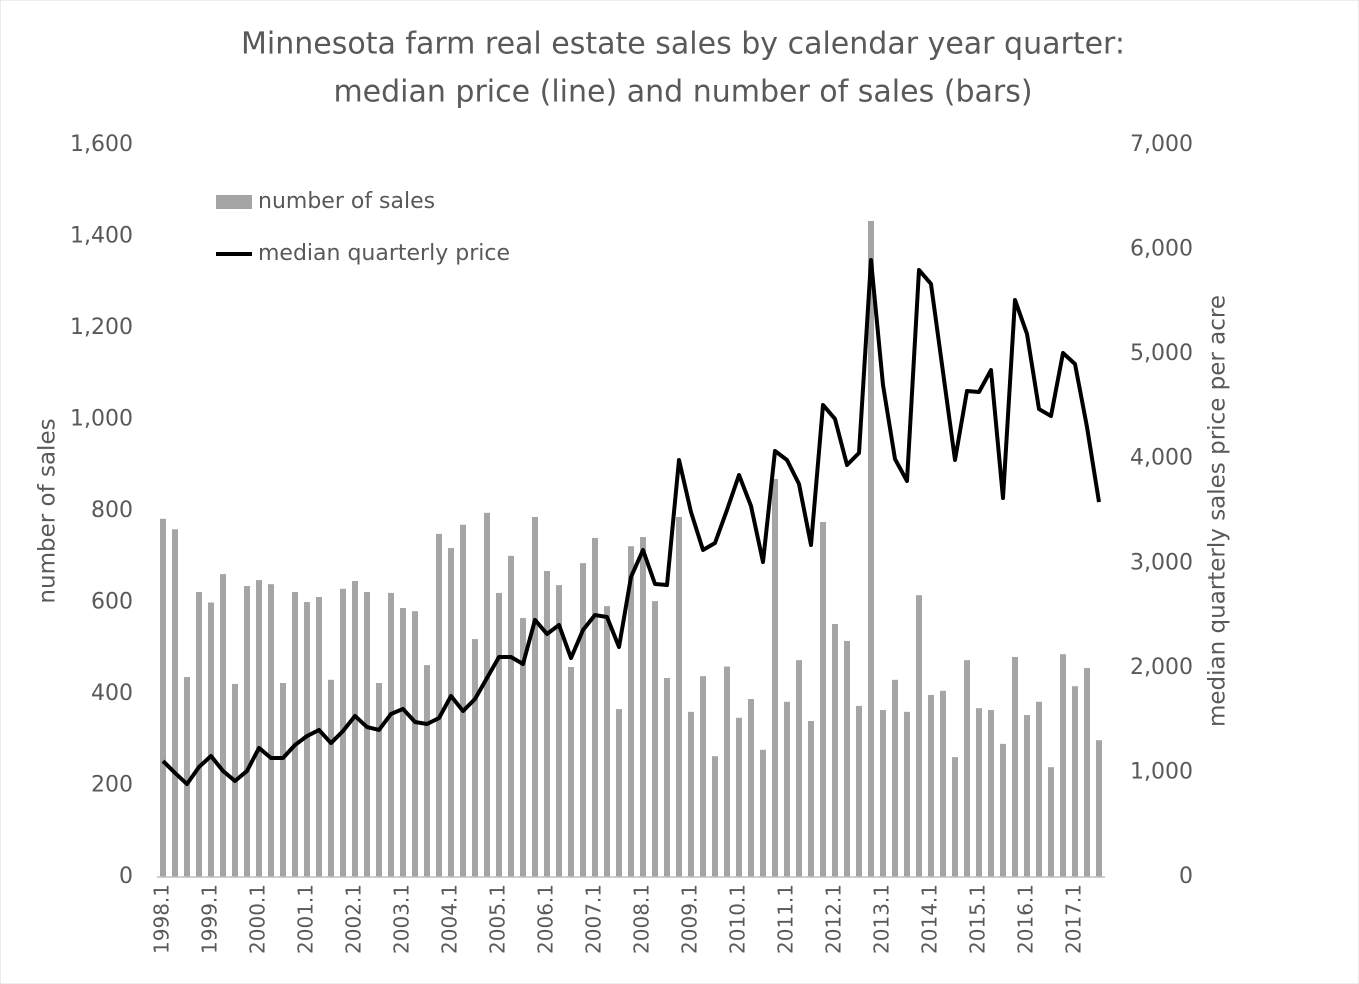  Describe the element at coordinates (1074, 919) in the screenshot. I see `x-tick-label: 2017.1` at that location.